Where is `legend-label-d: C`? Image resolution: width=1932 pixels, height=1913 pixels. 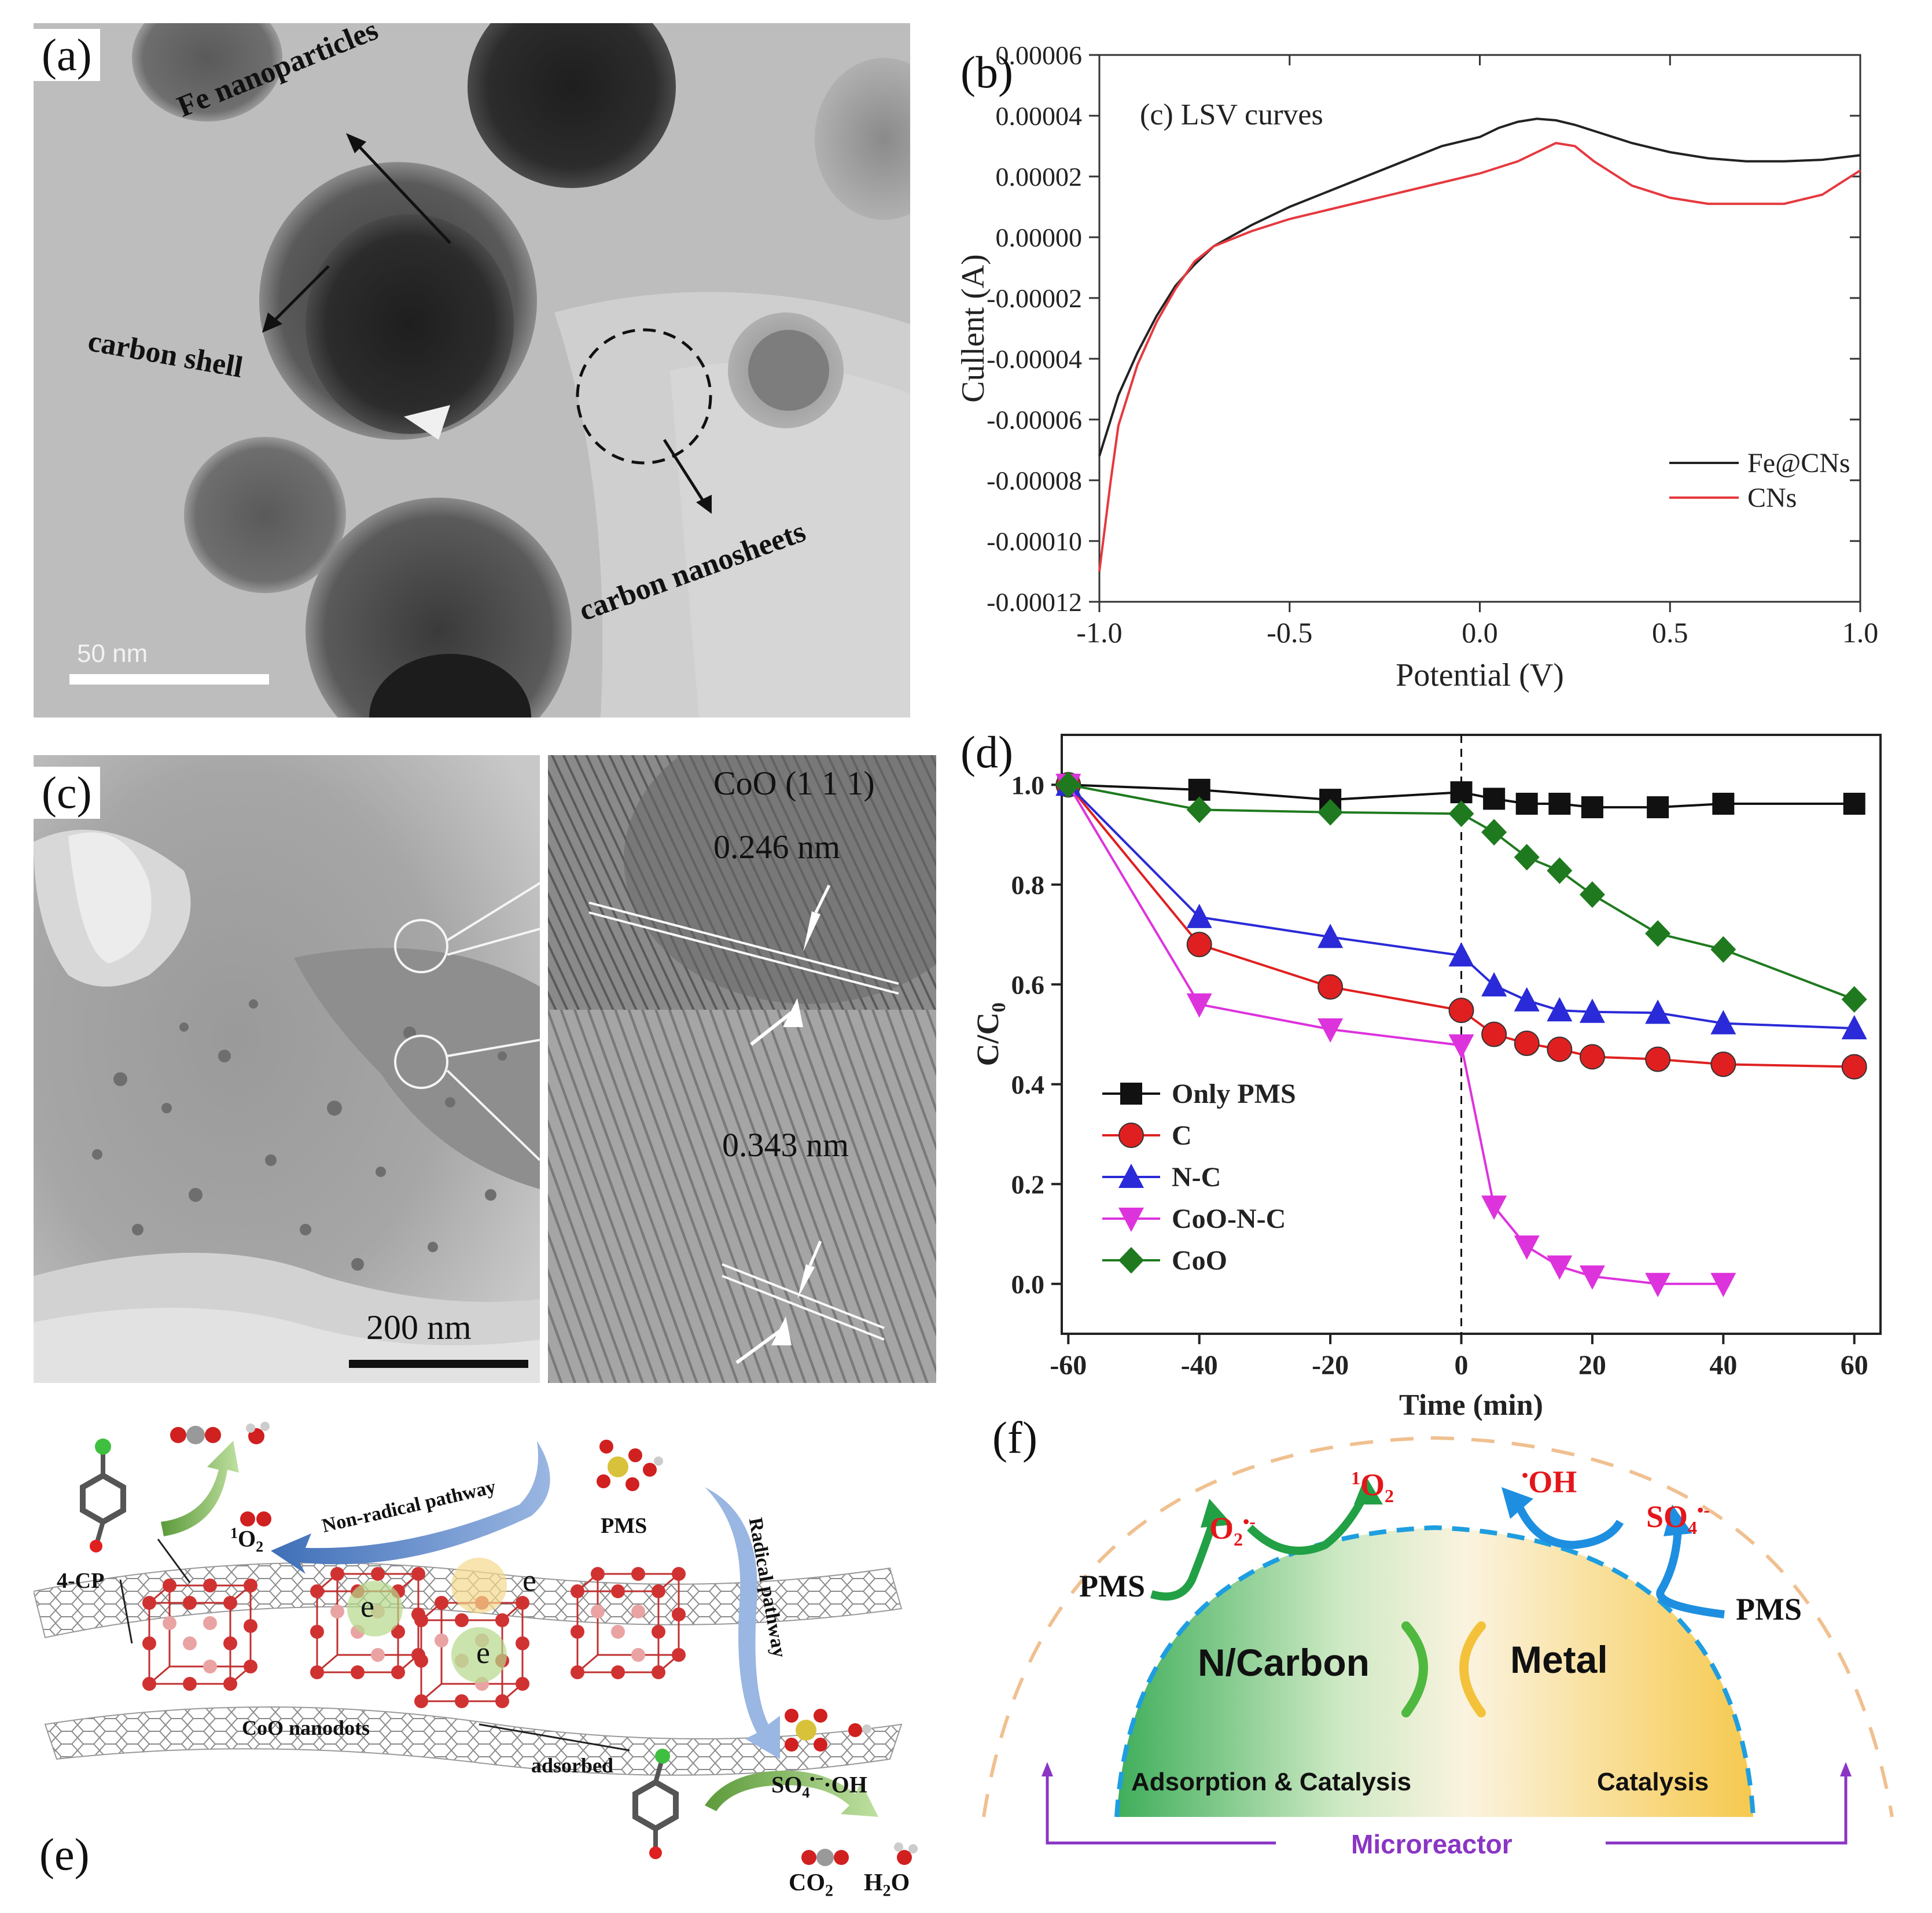
legend-label-d: C is located at coordinates (1182, 1135).